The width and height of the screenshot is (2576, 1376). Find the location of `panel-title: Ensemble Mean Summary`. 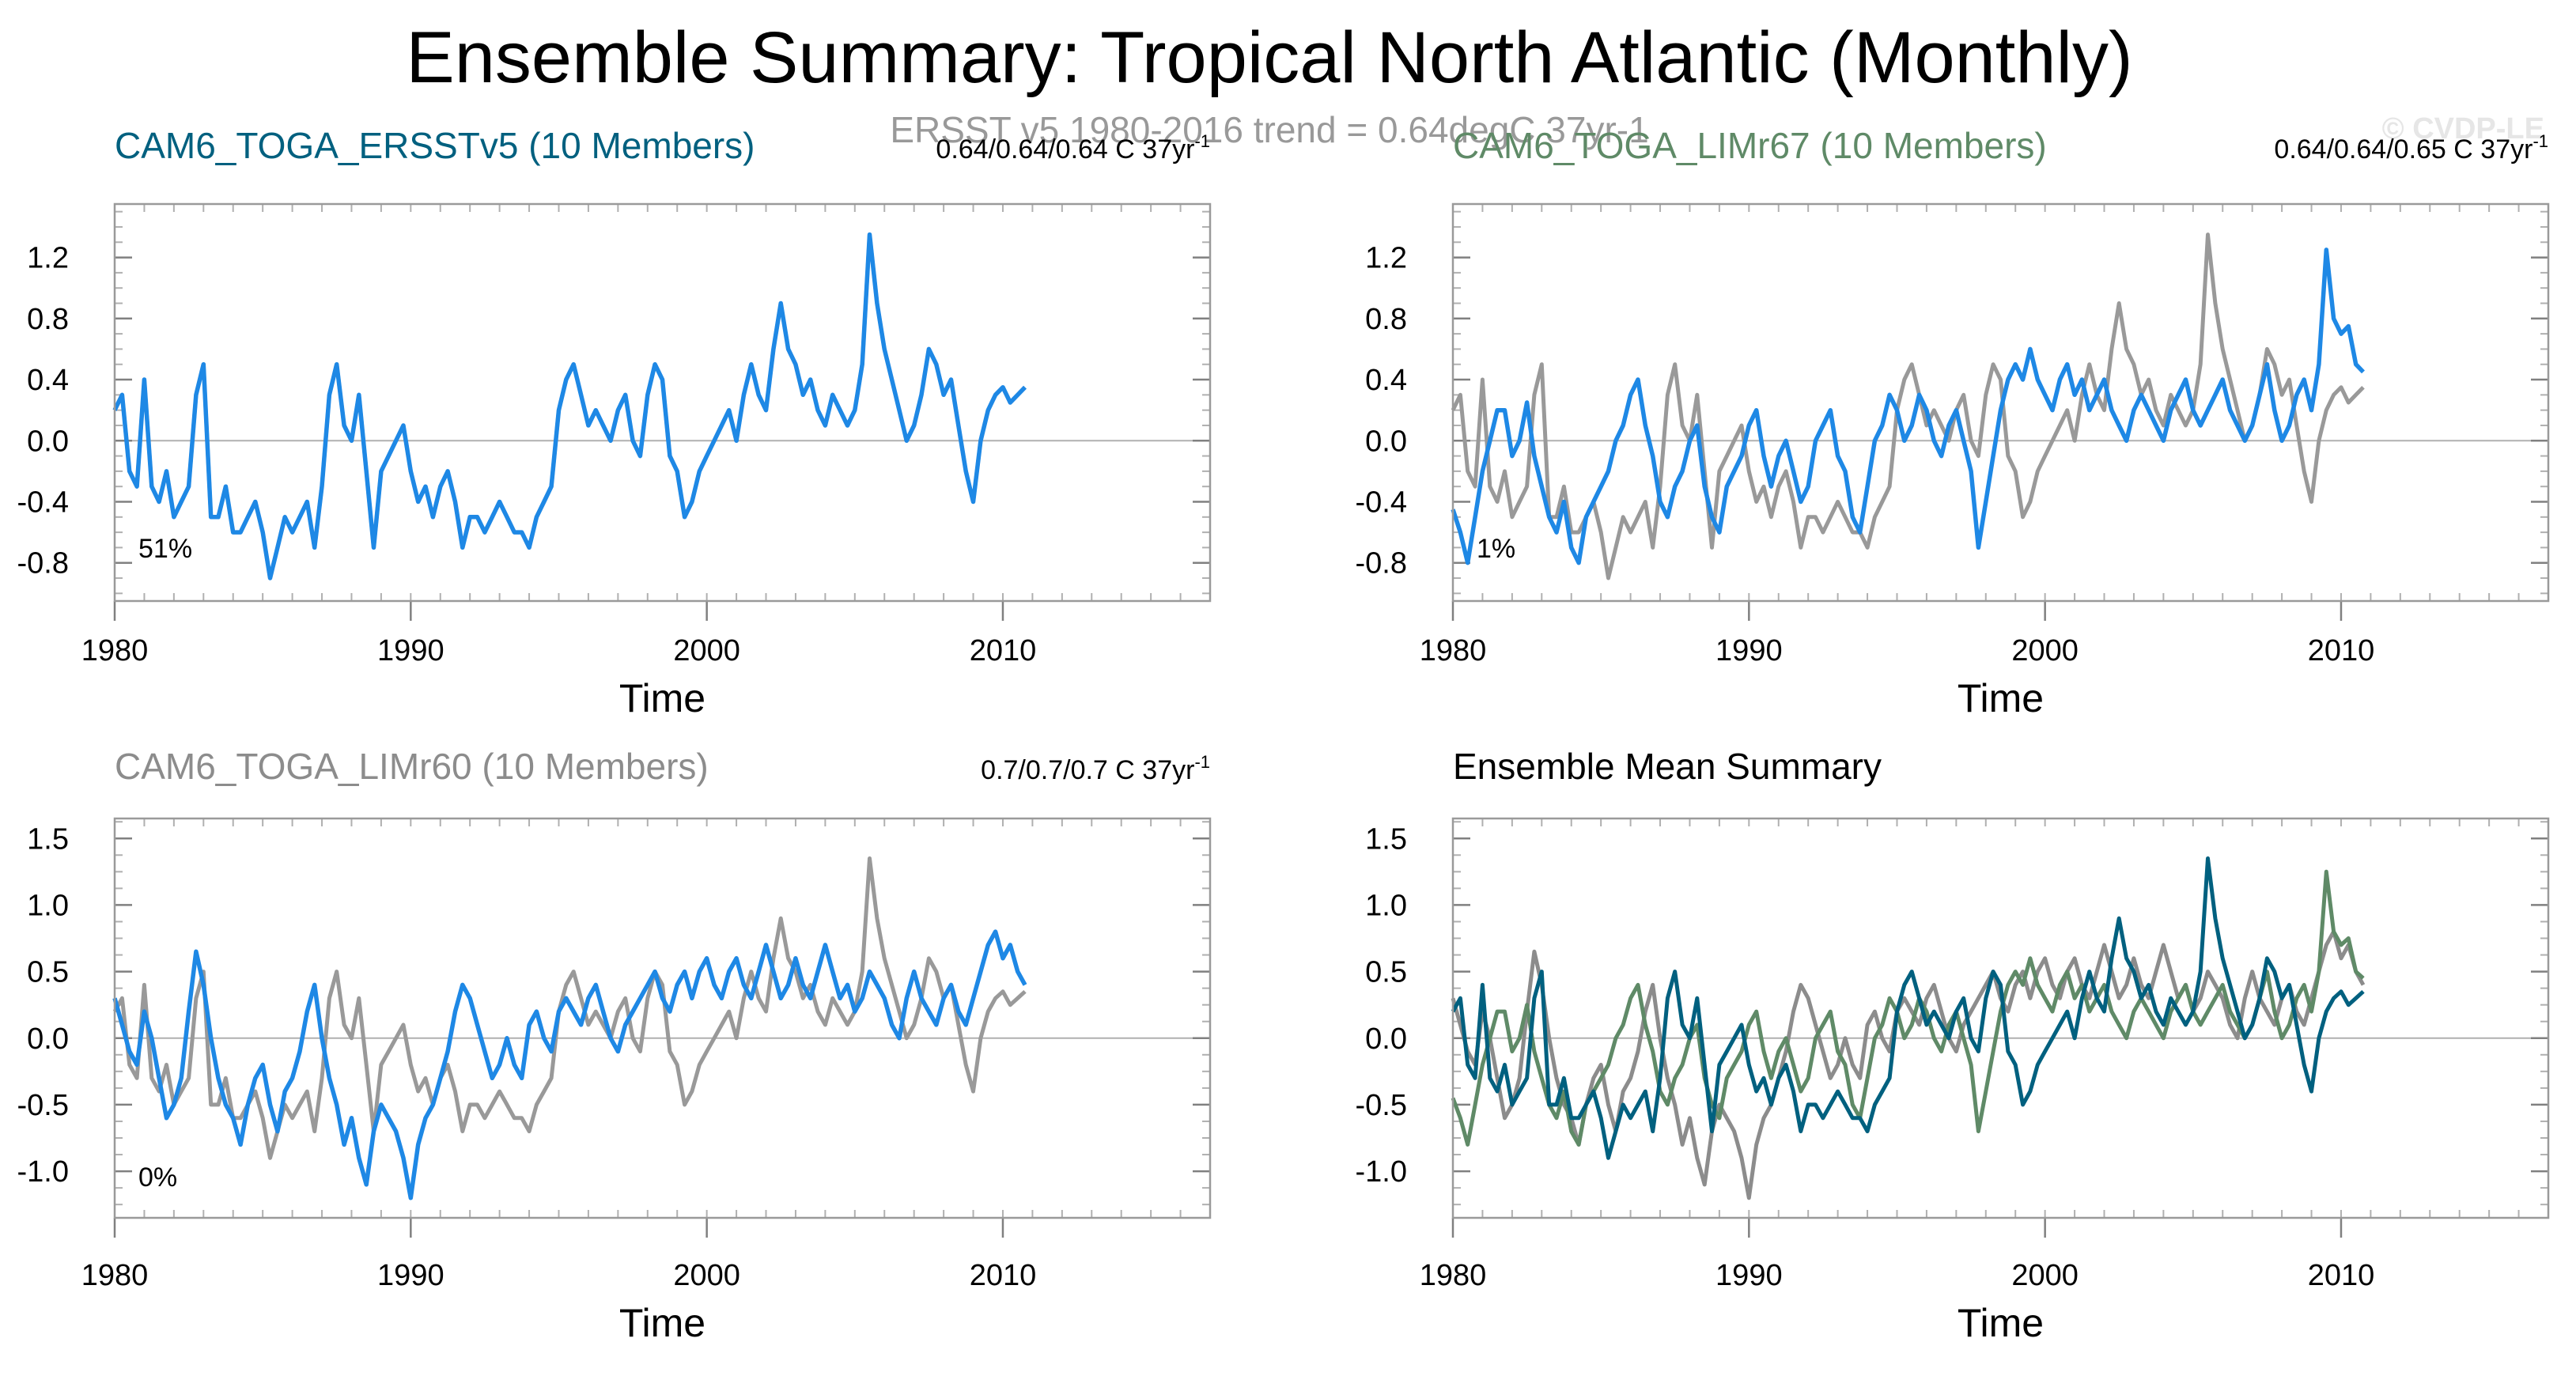

panel-title: Ensemble Mean Summary is located at coordinates (1668, 766).